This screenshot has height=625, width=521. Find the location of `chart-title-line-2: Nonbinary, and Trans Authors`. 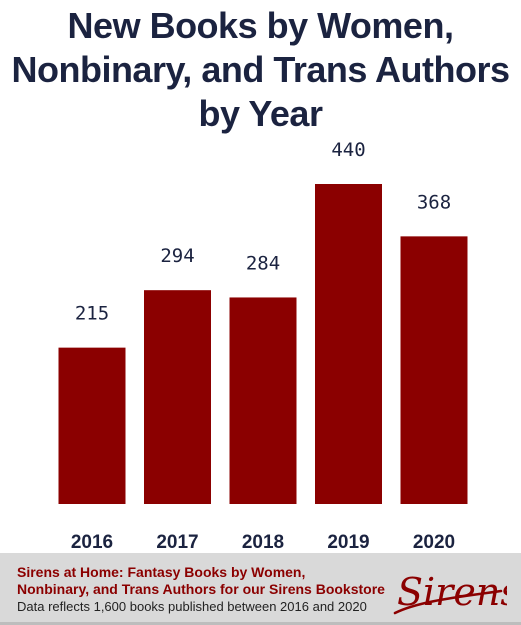

chart-title-line-2: Nonbinary, and Trans Authors is located at coordinates (260, 69).